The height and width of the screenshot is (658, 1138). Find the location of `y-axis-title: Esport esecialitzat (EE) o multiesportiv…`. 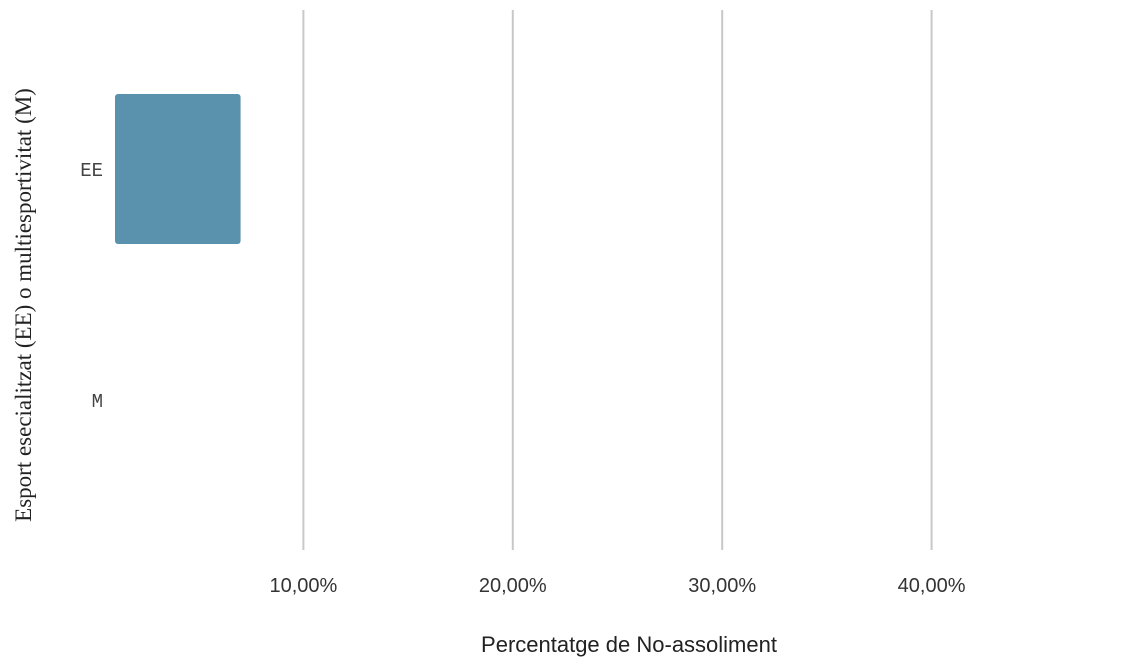

y-axis-title: Esport esecialitzat (EE) o multiesportiv… is located at coordinates (23, 305).